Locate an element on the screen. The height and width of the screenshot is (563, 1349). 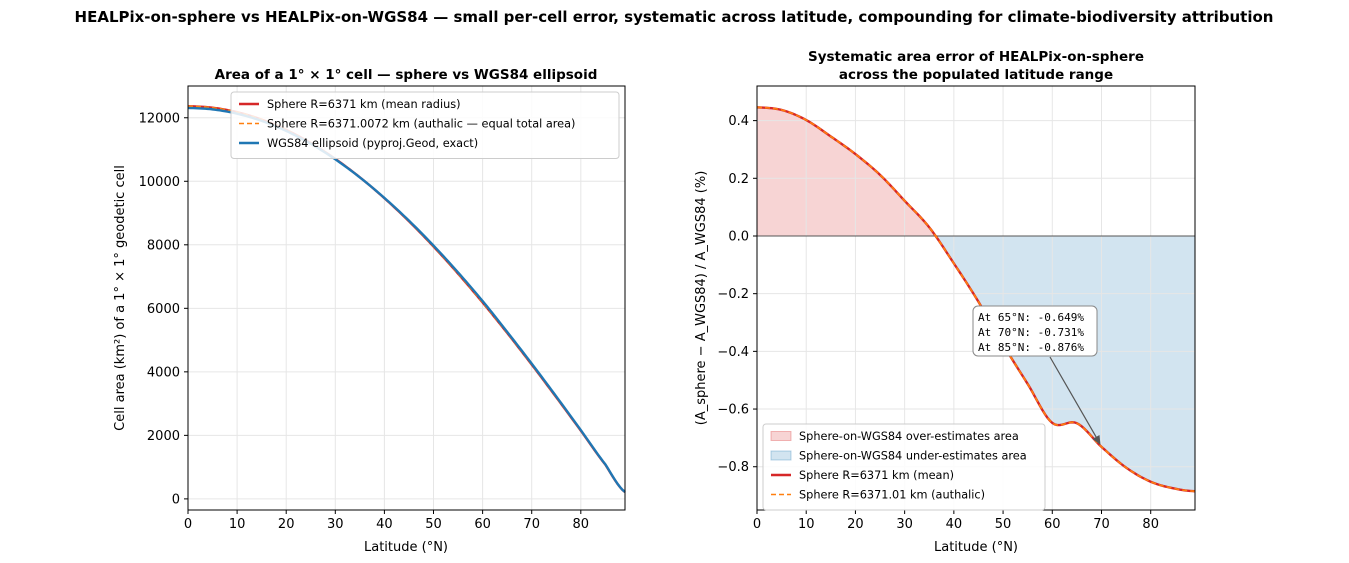
legend-label: Sphere-on-WGS84 over-estimates area is located at coordinates (909, 436).